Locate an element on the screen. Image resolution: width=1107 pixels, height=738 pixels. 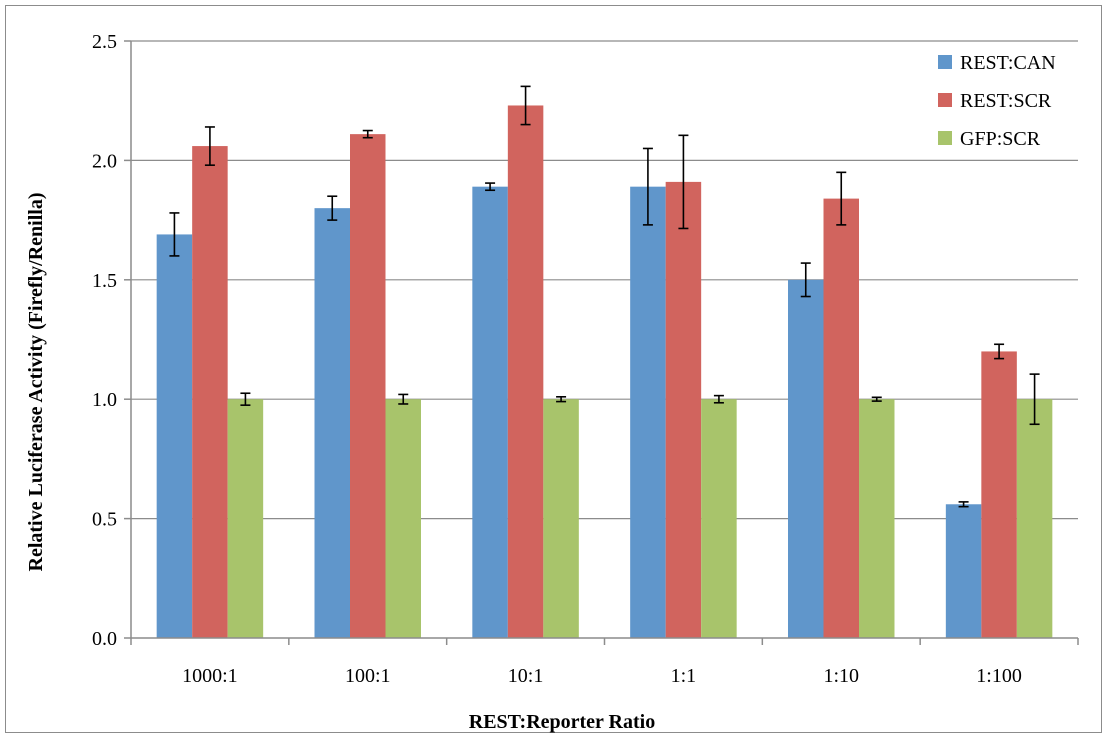
y-tick-label: 2.0 is located at coordinates (104, 161).